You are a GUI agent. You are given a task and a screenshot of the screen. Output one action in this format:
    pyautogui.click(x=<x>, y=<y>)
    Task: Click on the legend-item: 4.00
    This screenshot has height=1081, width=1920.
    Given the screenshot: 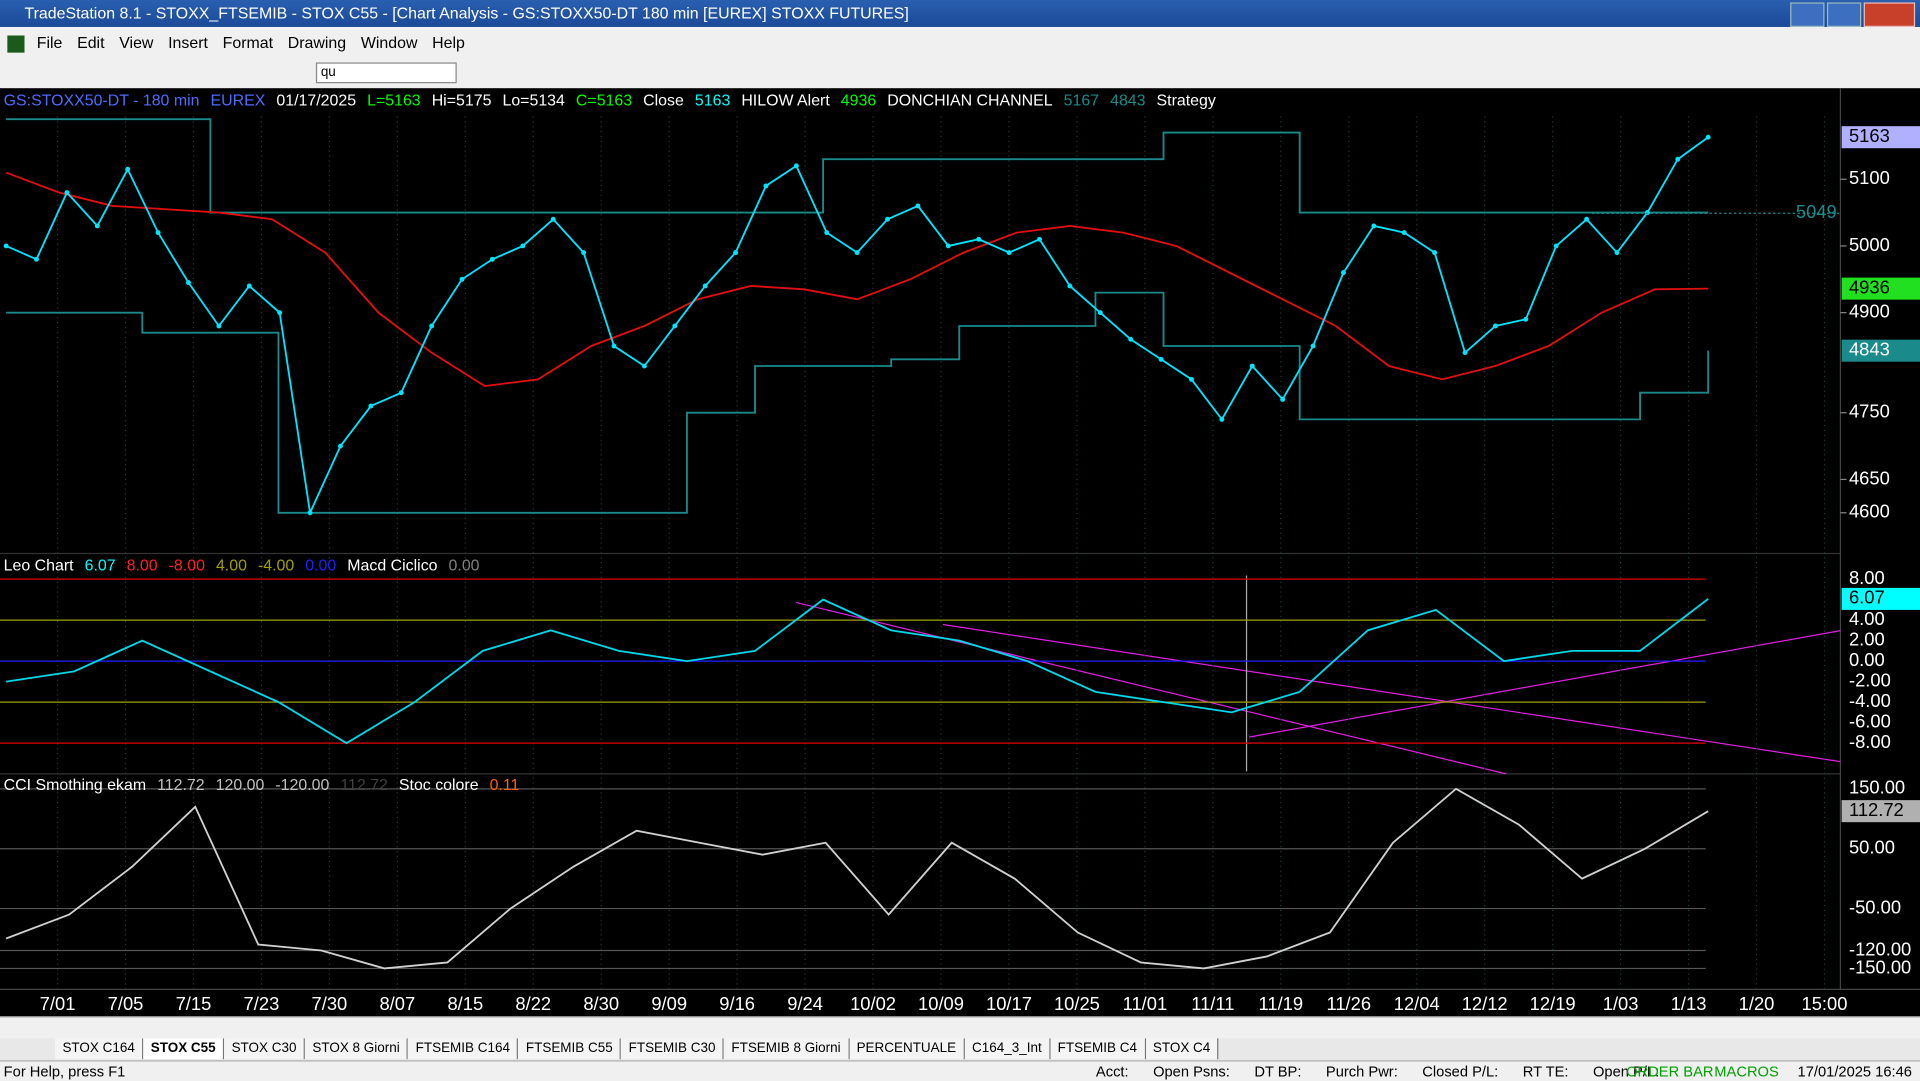 What is the action you would take?
    pyautogui.click(x=231, y=565)
    